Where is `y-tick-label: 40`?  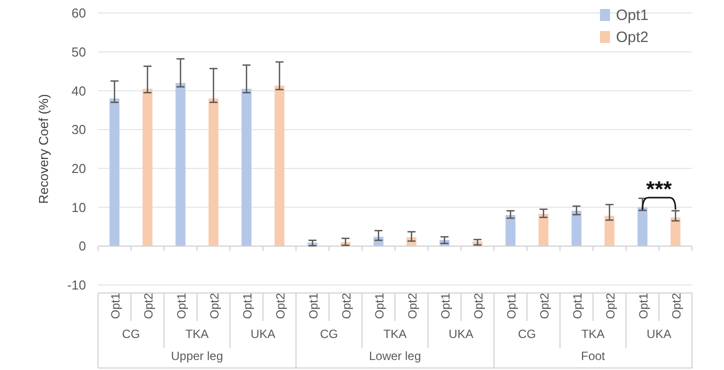 y-tick-label: 40 is located at coordinates (79, 90).